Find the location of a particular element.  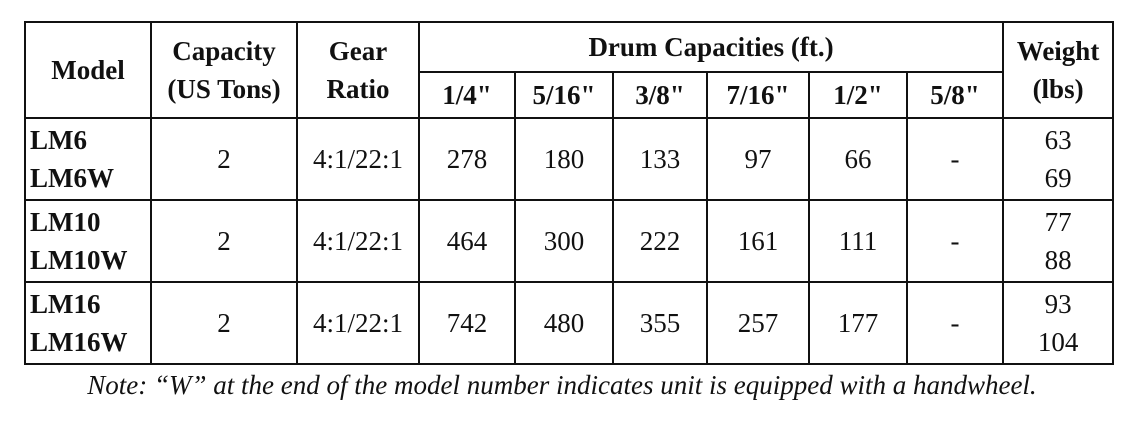

drum-size-header: 1/2" is located at coordinates (858, 95).